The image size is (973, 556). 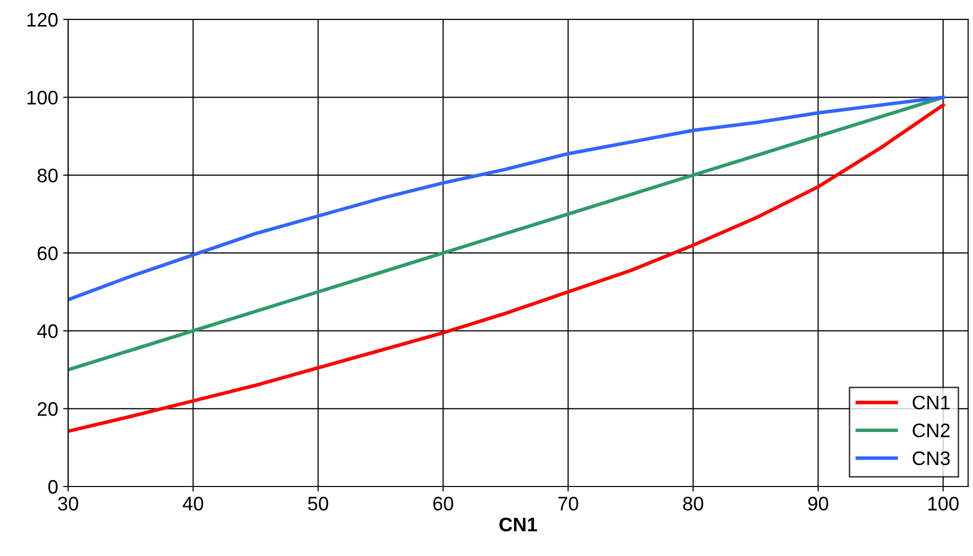 I want to click on x-tick-label: 40, so click(x=193, y=503).